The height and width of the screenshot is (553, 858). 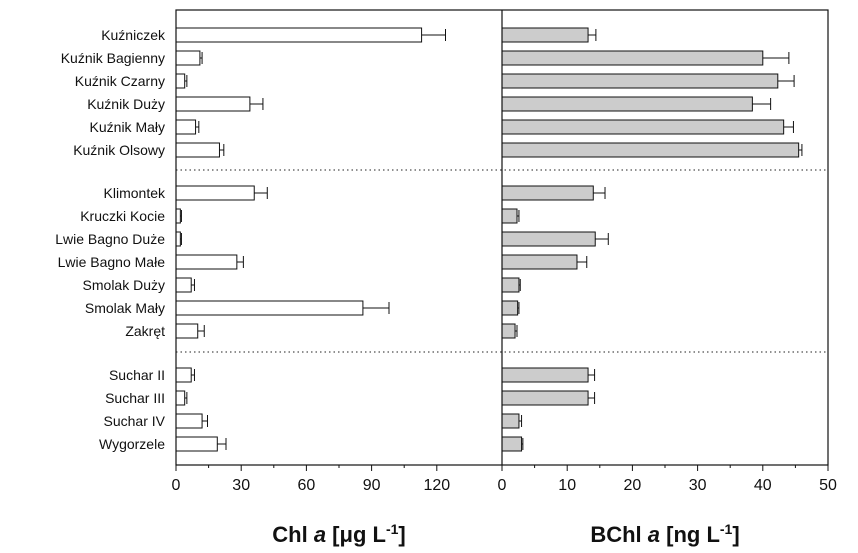 I want to click on chl-a-tick-label-60: 60, so click(x=307, y=485).